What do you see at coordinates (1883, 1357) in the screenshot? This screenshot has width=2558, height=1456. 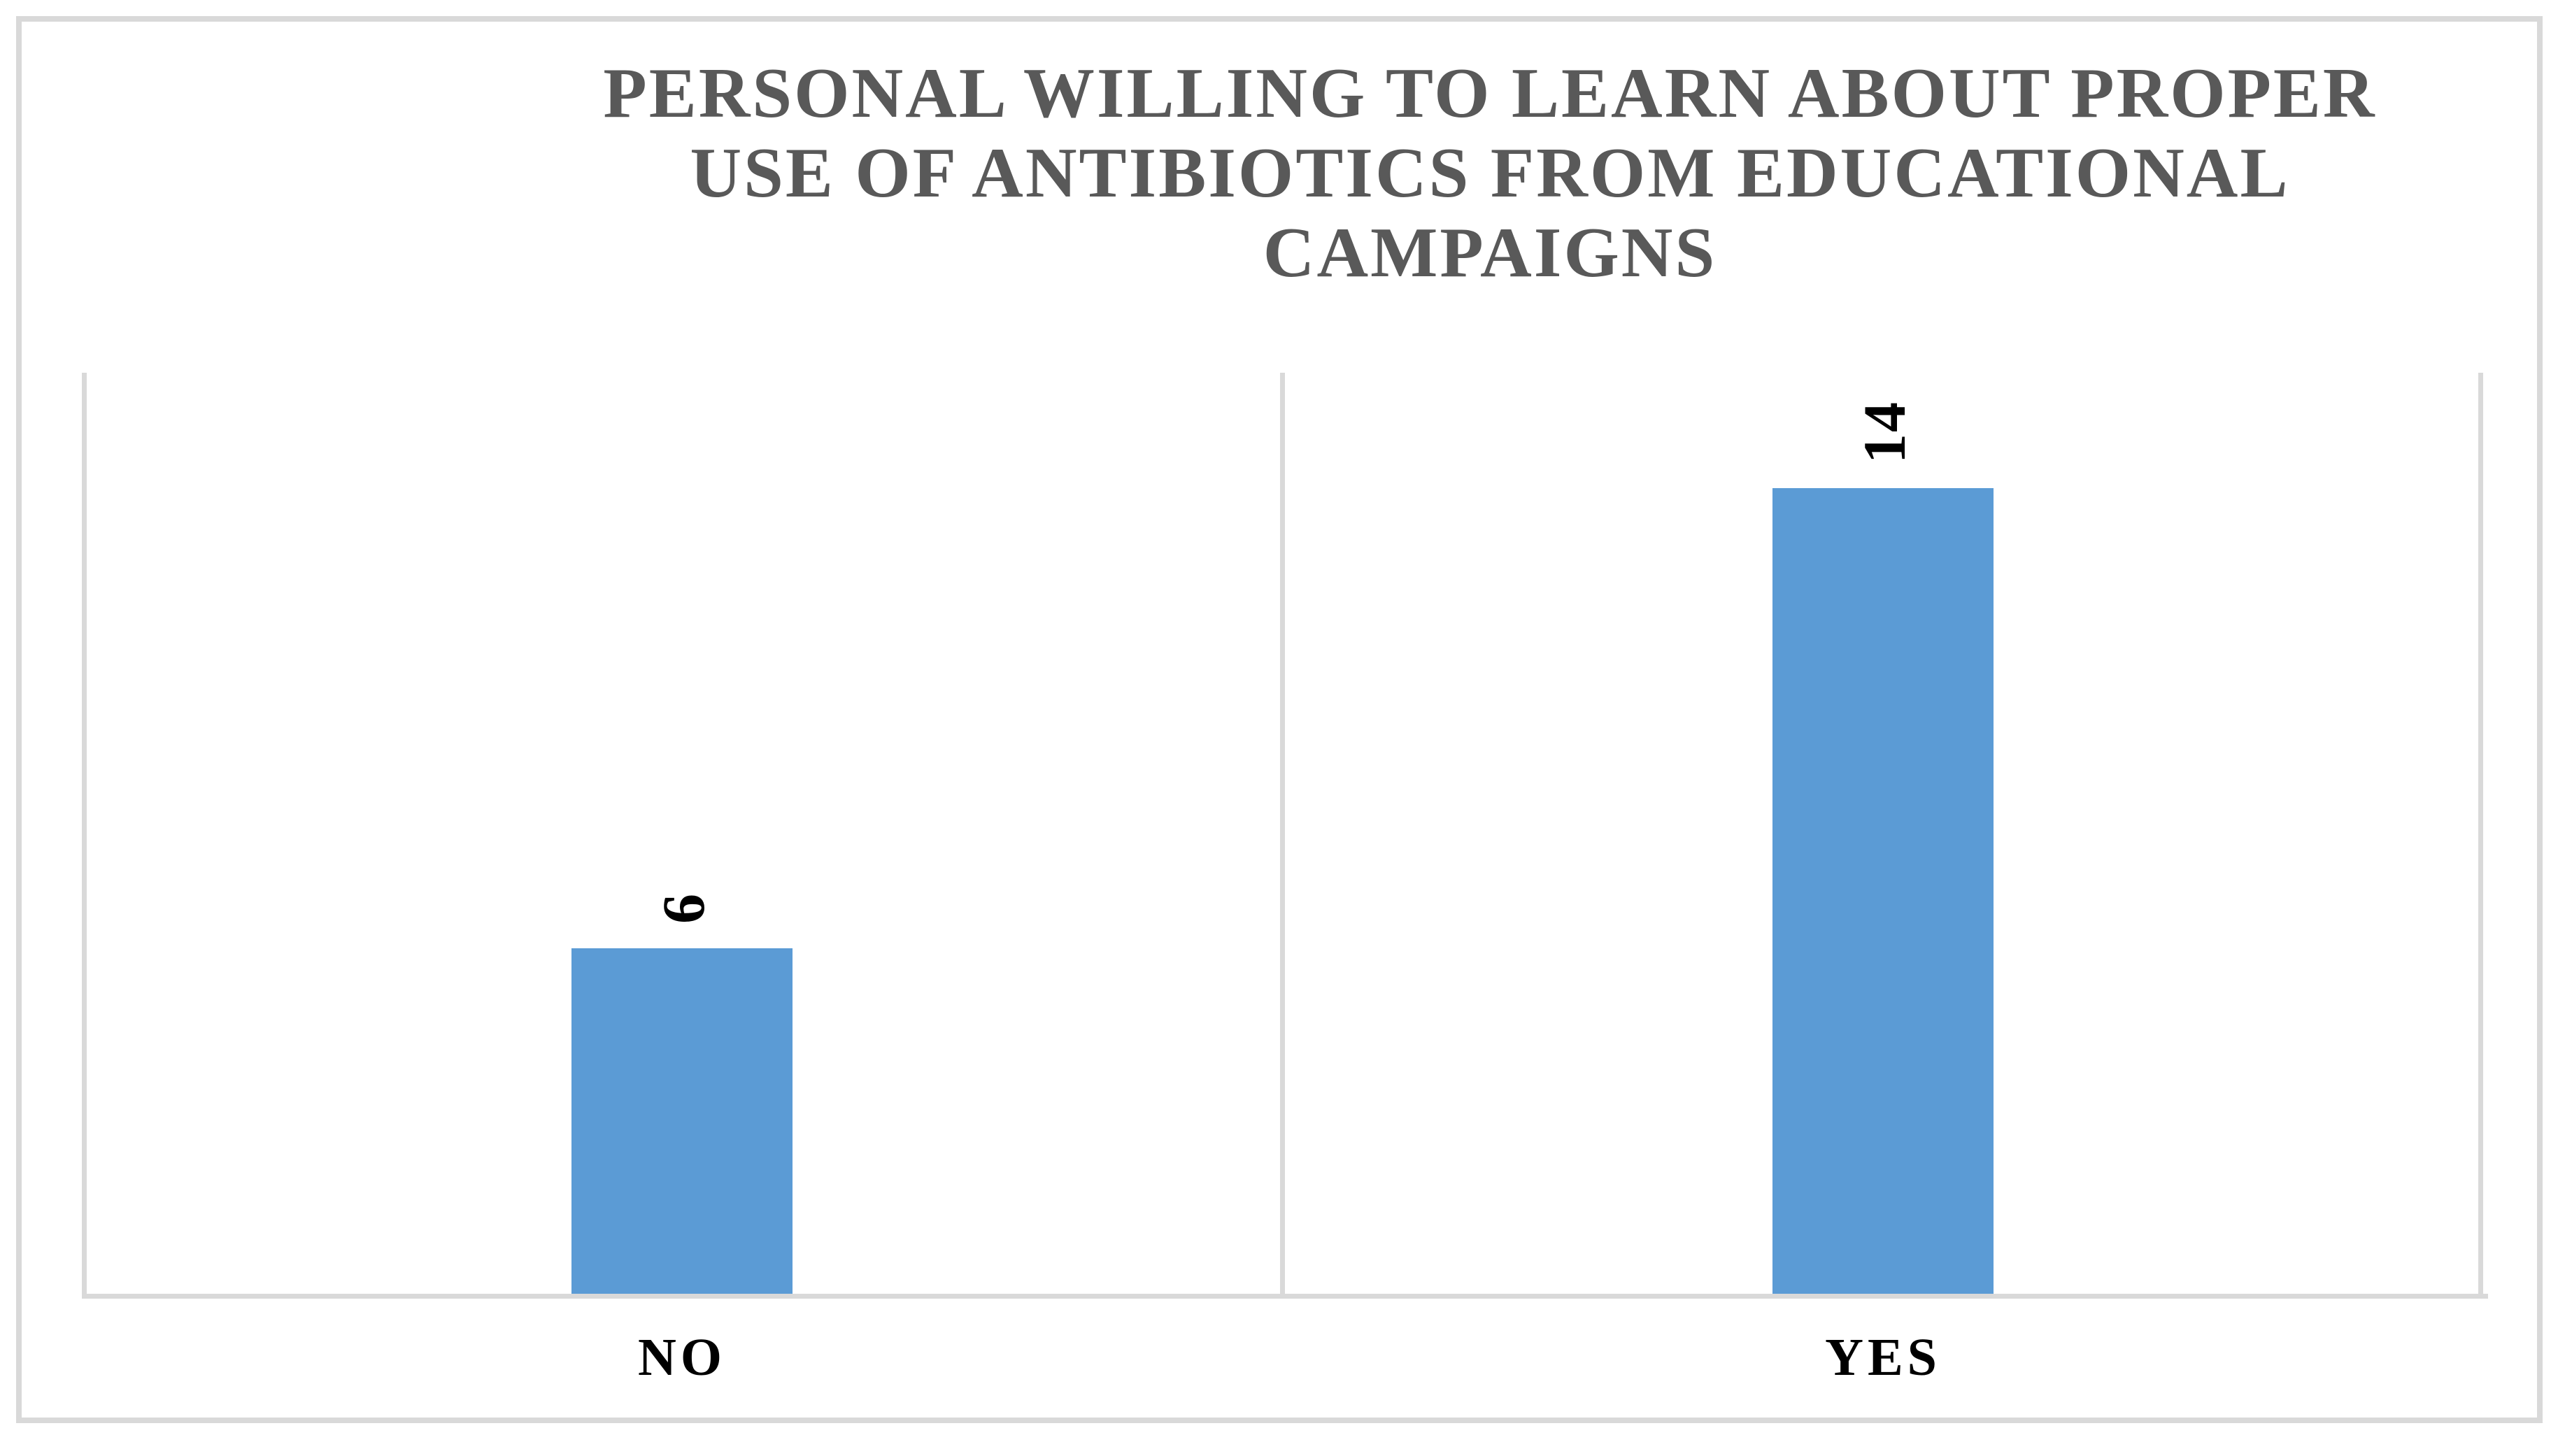 I see `category-label-yes: YES` at bounding box center [1883, 1357].